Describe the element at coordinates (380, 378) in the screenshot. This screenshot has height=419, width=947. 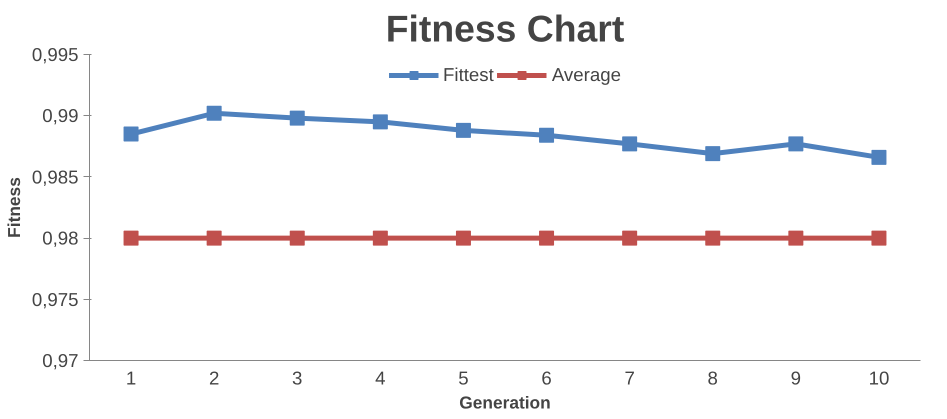
I see `x-tick-label: 4` at that location.